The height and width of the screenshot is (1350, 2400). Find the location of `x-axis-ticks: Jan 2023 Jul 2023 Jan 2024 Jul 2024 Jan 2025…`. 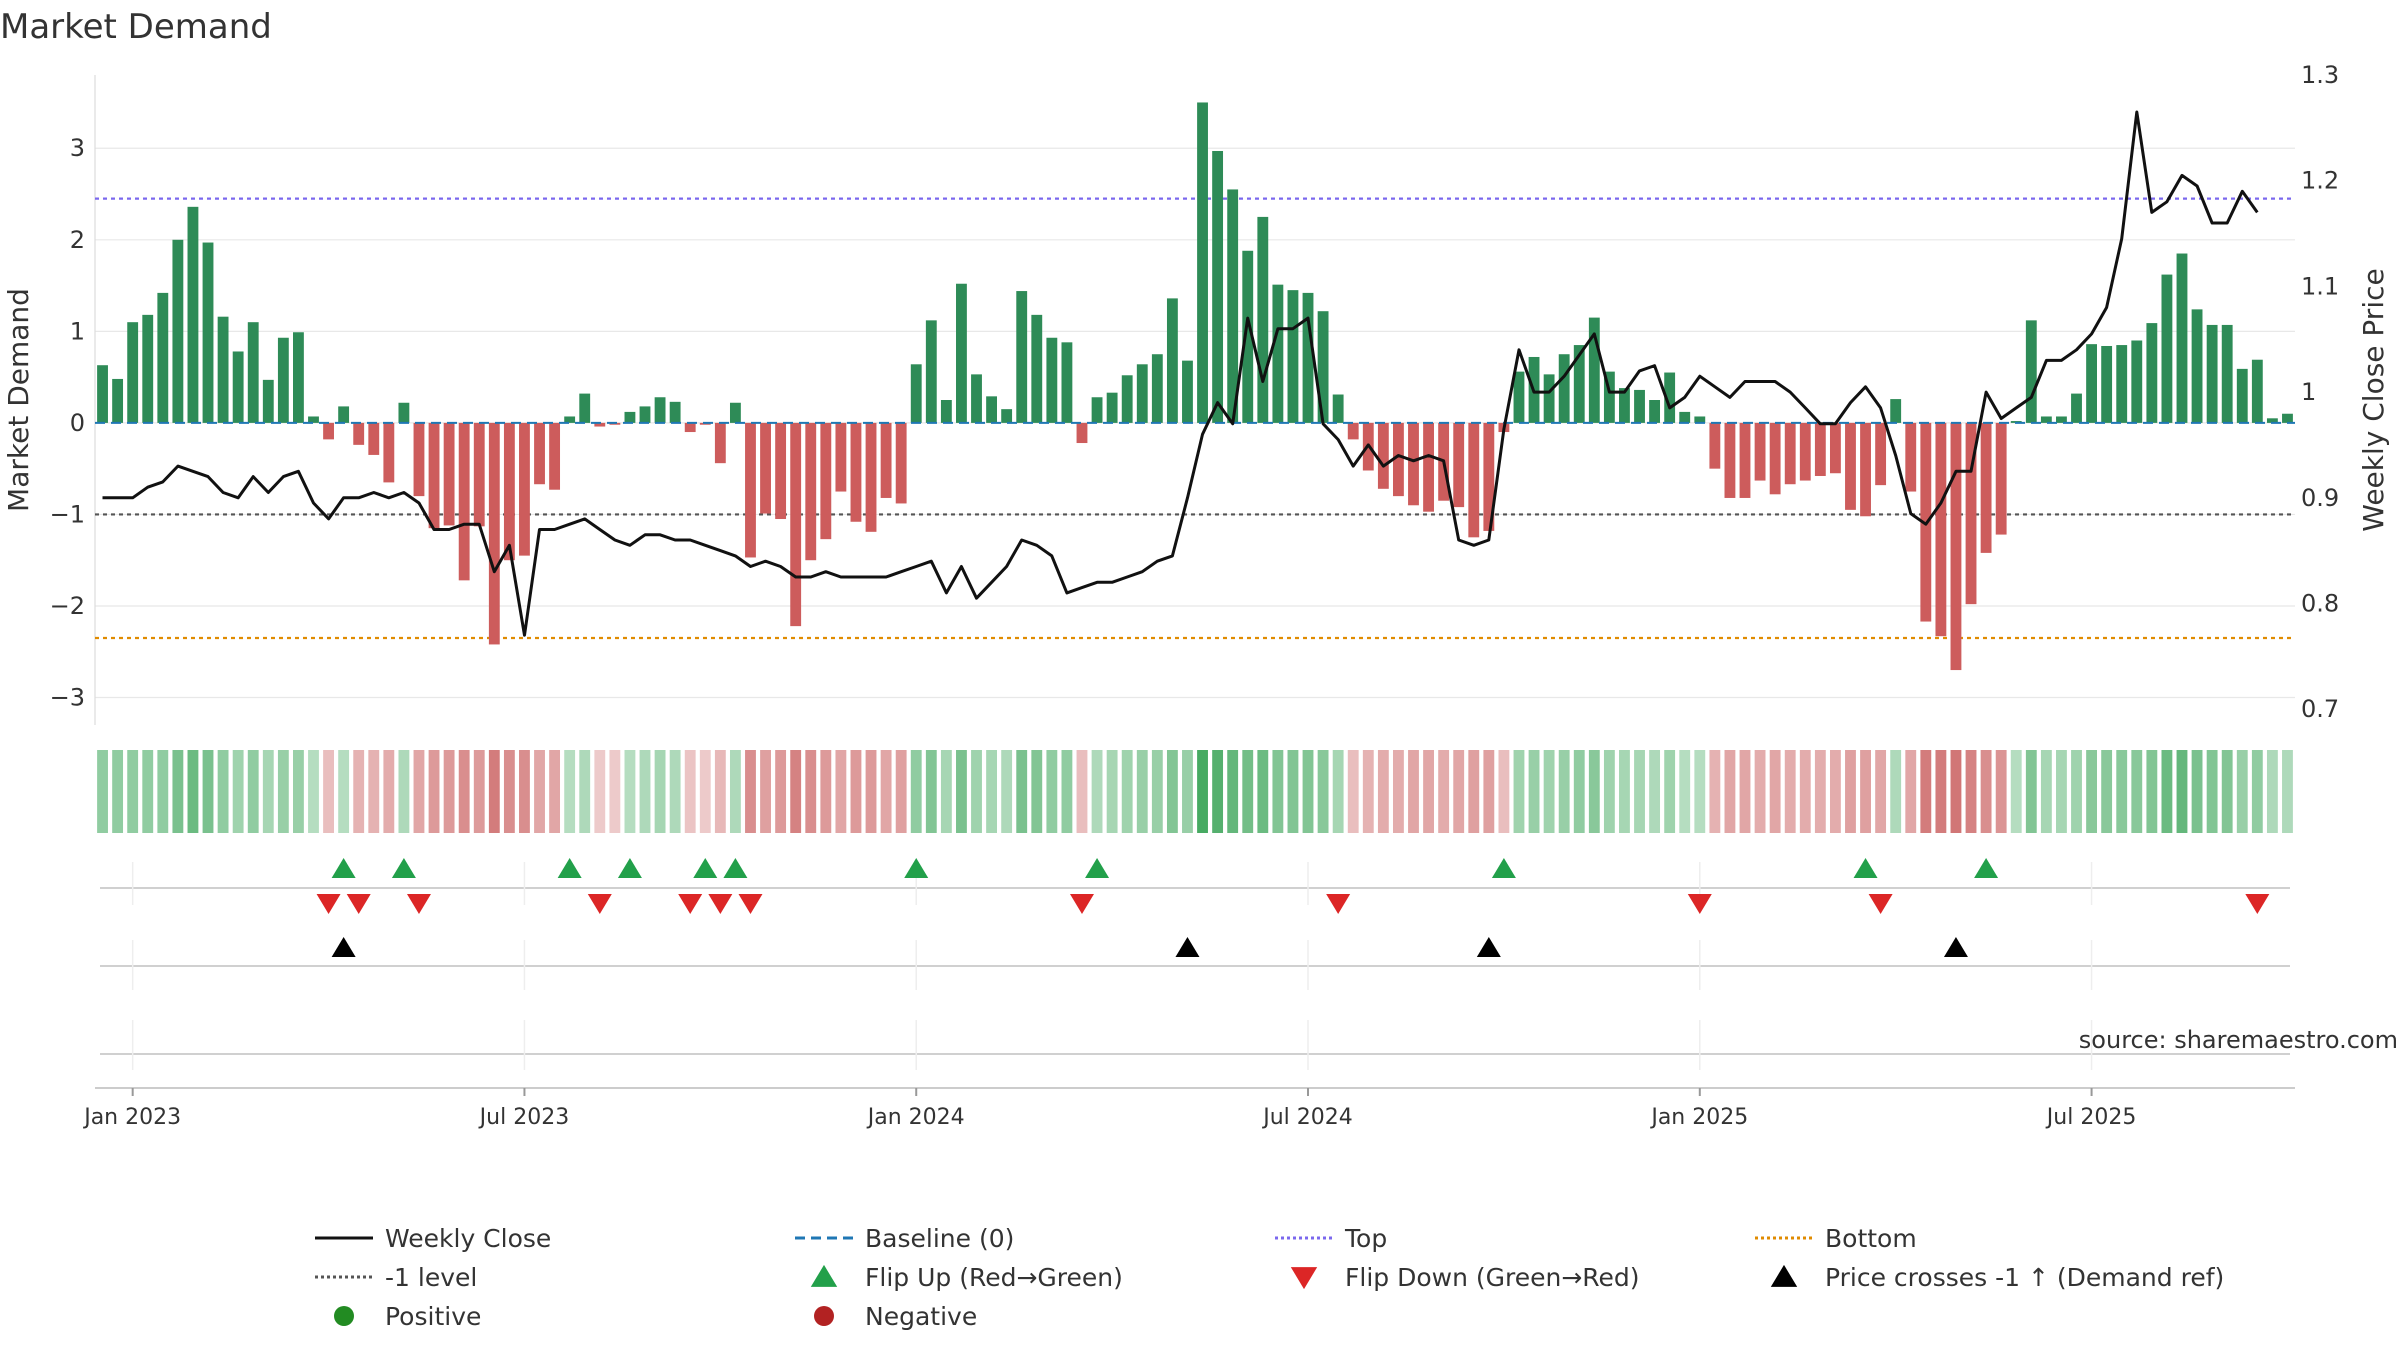

x-axis-ticks: Jan 2023 Jul 2023 Jan 2024 Jul 2024 Jan 2025… is located at coordinates (1188, 1108).